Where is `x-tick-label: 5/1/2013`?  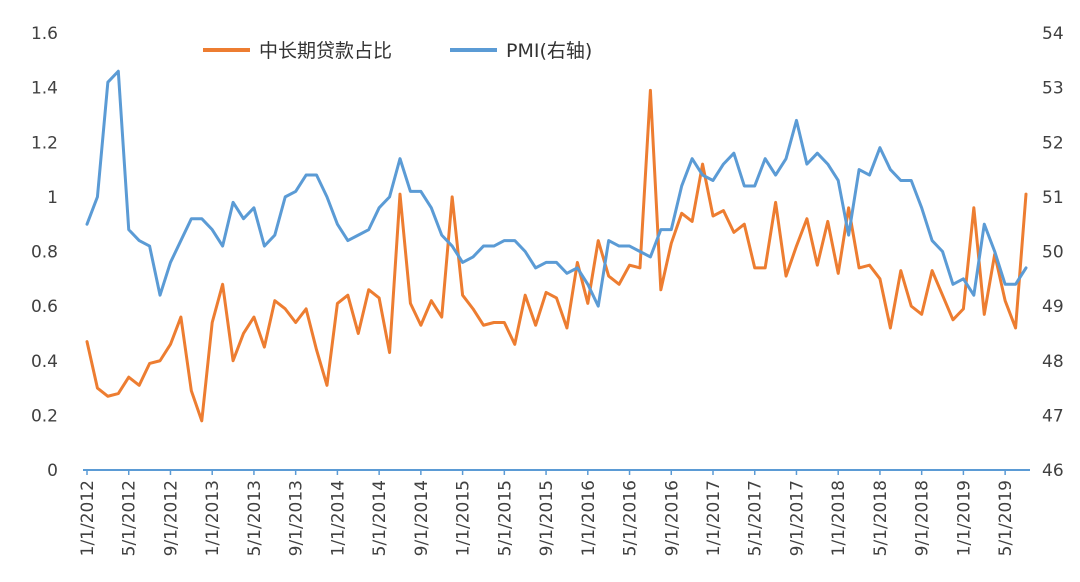 x-tick-label: 5/1/2013 is located at coordinates (255, 518).